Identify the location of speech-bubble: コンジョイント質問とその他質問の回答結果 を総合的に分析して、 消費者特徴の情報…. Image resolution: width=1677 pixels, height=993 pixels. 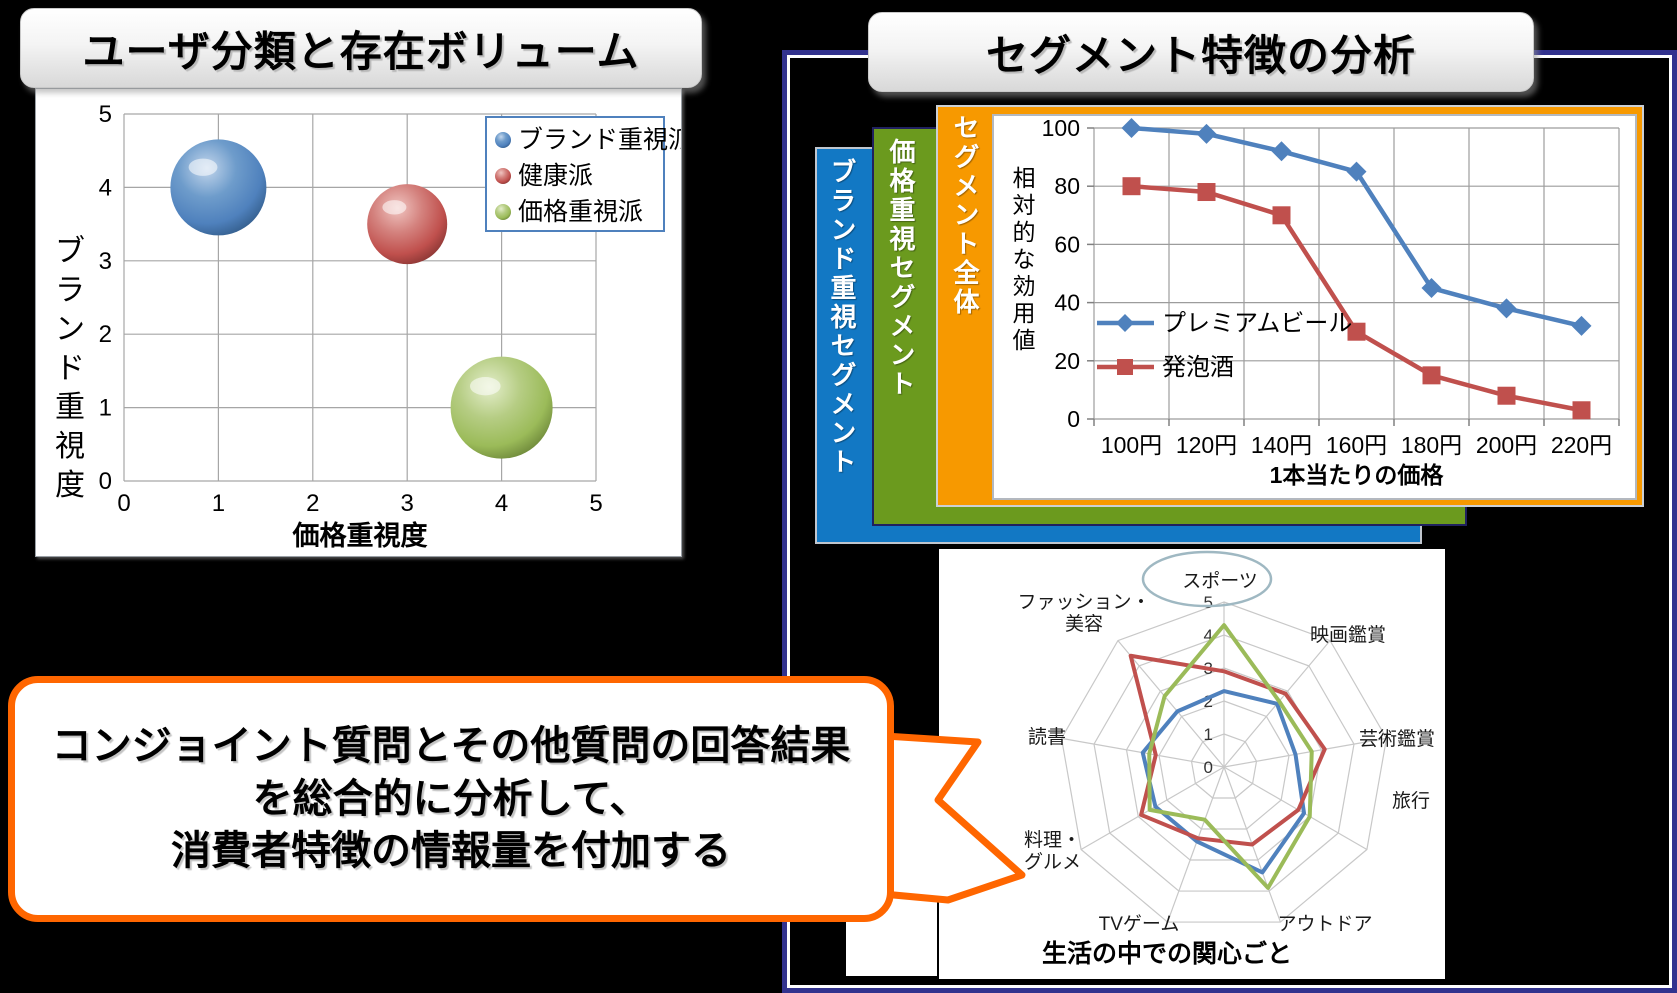
(451, 799).